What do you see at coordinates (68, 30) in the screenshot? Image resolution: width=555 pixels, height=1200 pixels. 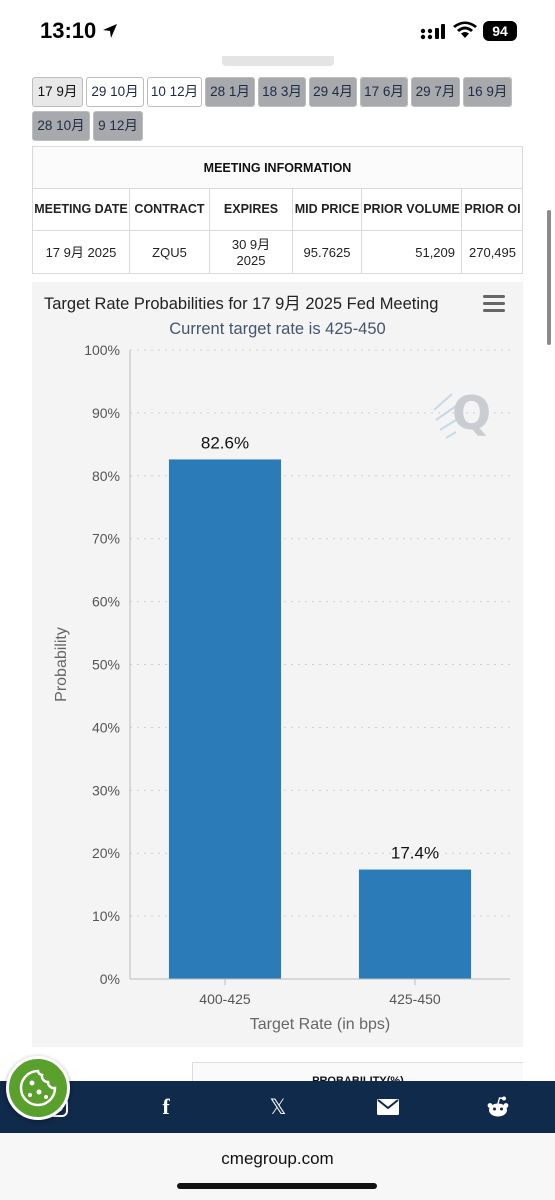 I see `status-time: 13:10` at bounding box center [68, 30].